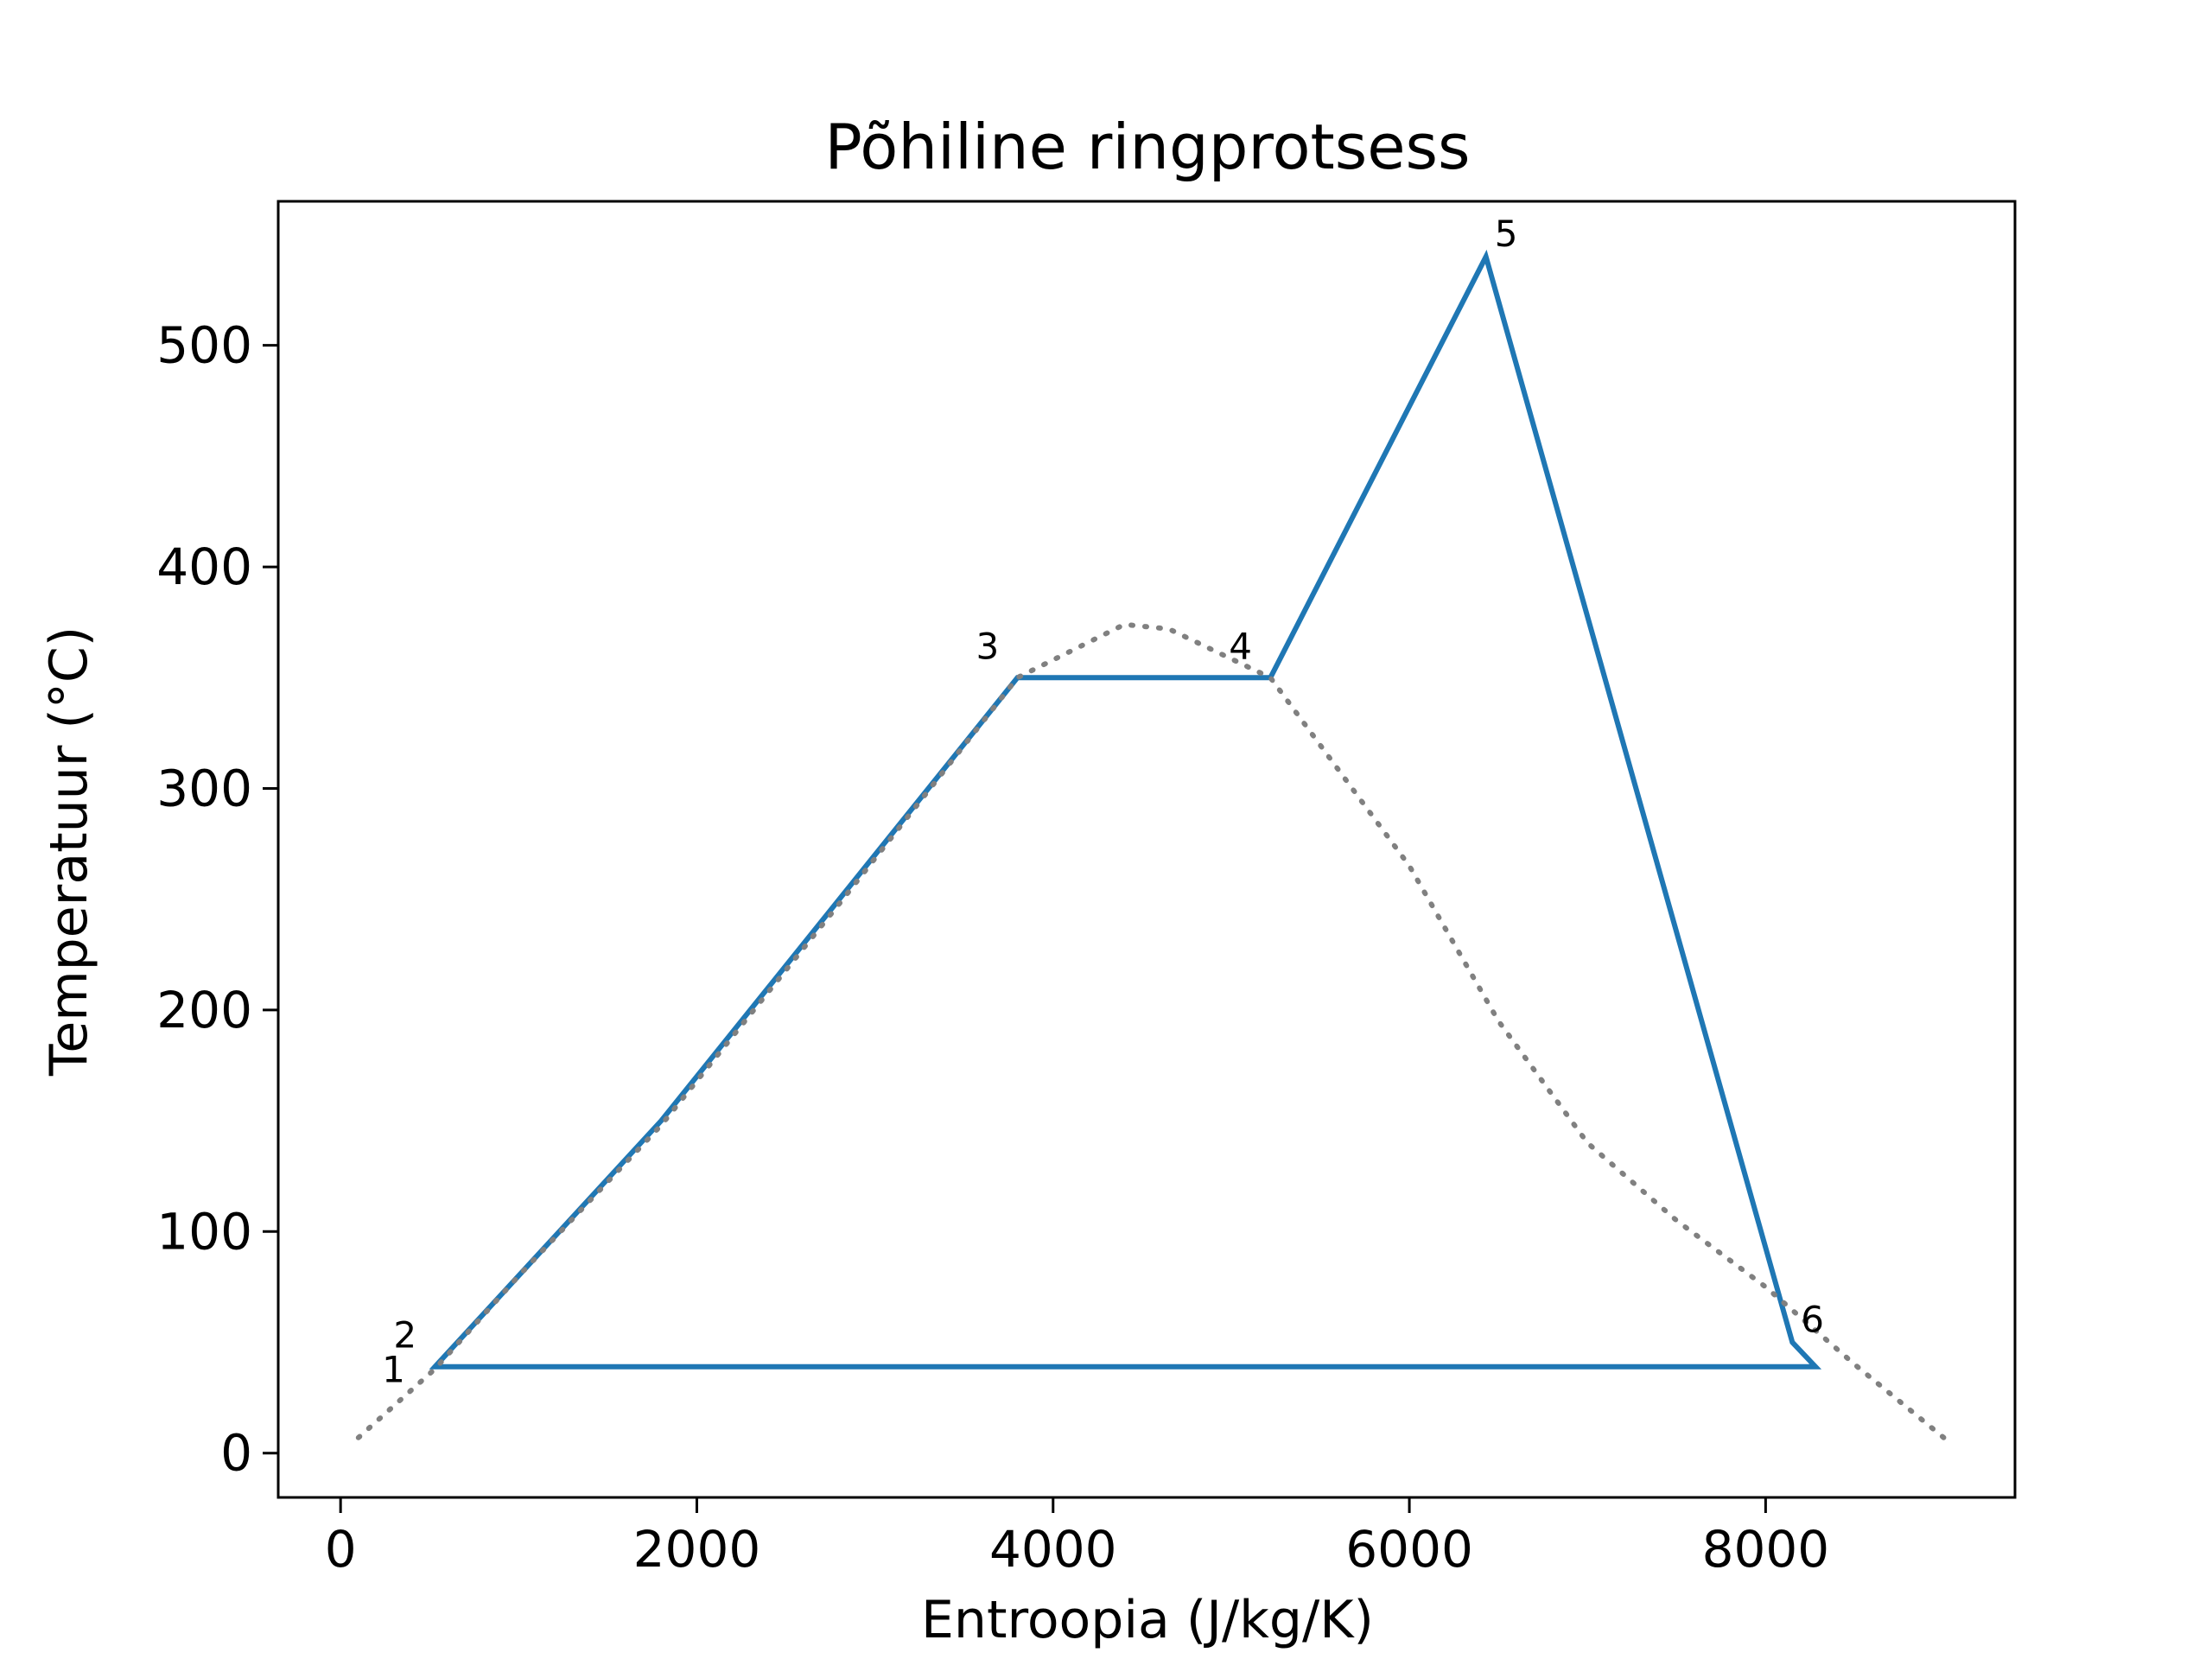  Describe the element at coordinates (1409, 1549) in the screenshot. I see `x-tick-label-6000: 6000` at that location.